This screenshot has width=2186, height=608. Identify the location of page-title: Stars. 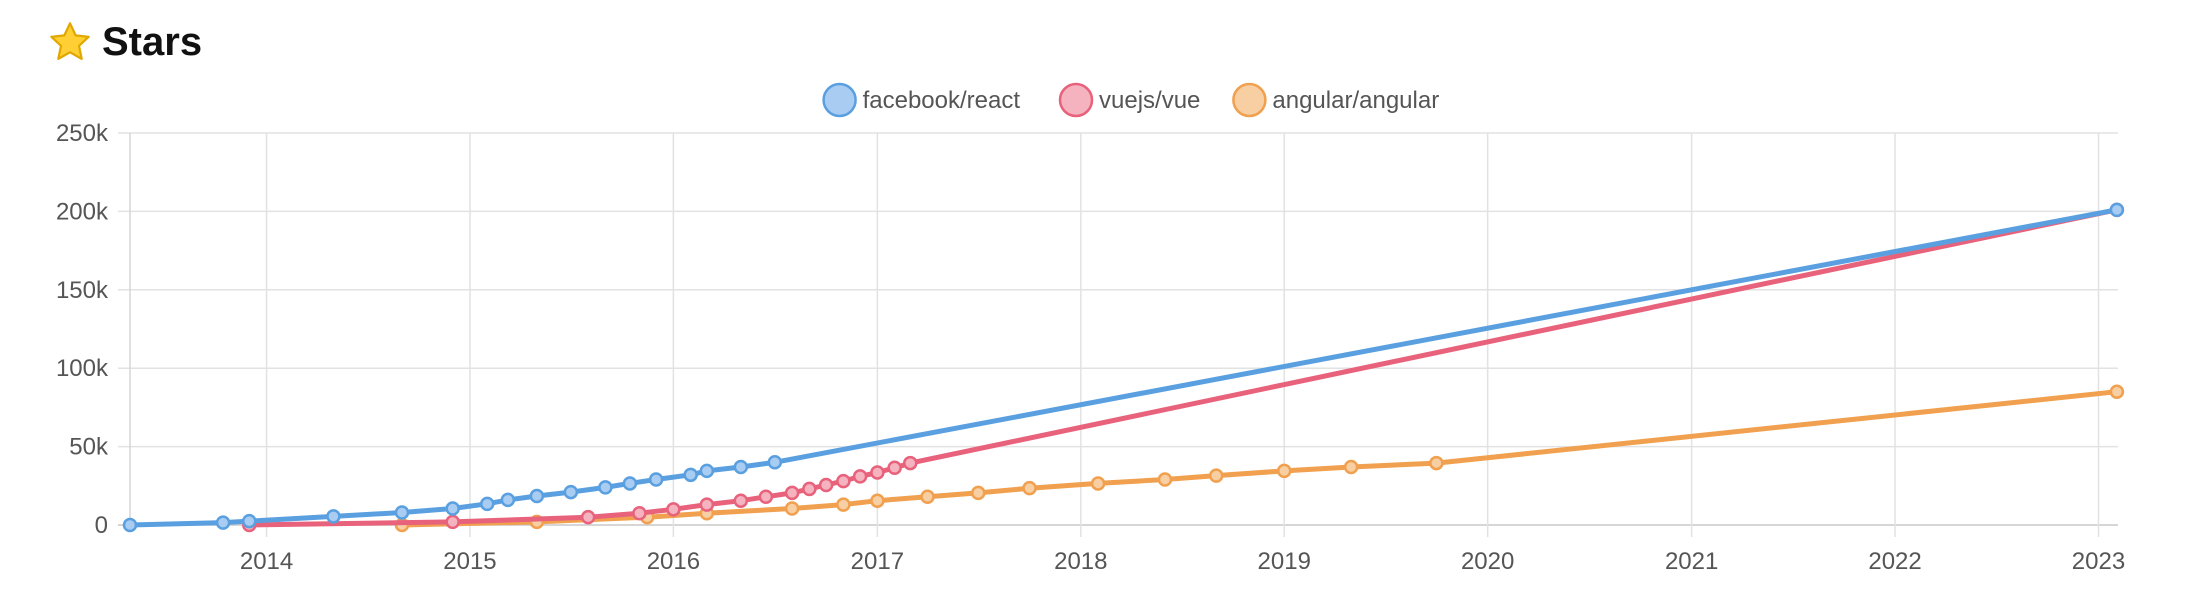
(152, 41).